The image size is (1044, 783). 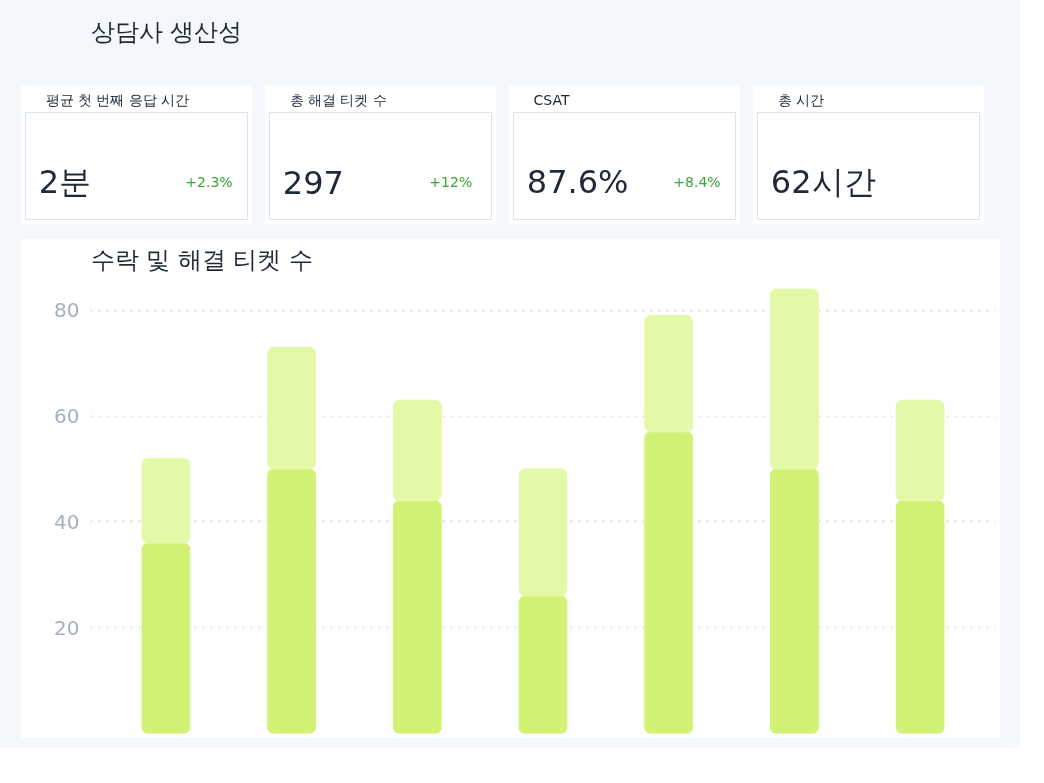 What do you see at coordinates (800, 99) in the screenshot?
I see `text: 총 시간` at bounding box center [800, 99].